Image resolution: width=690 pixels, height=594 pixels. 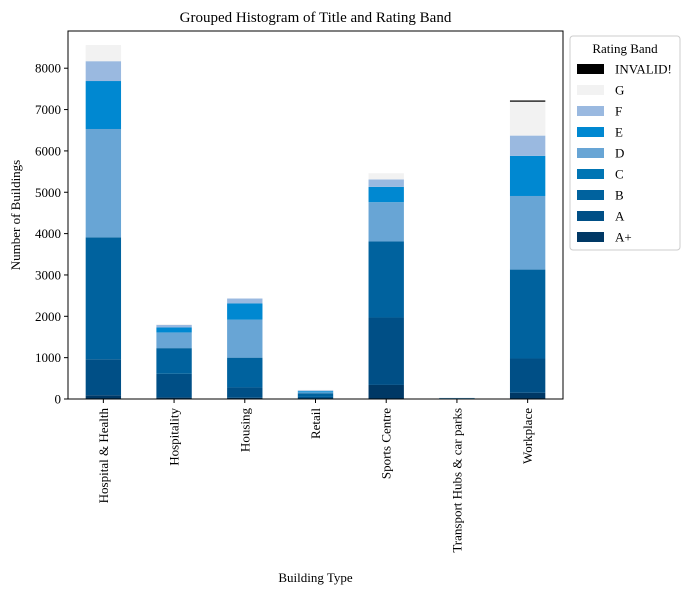 What do you see at coordinates (48, 274) in the screenshot?
I see `y-tick-label: 3000` at bounding box center [48, 274].